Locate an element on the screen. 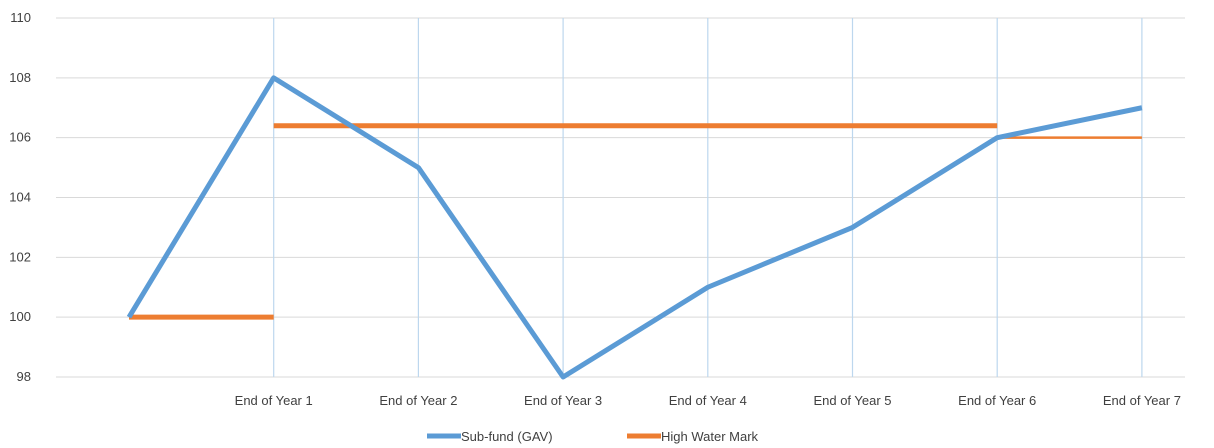  y-tick-label: 104 is located at coordinates (20, 197).